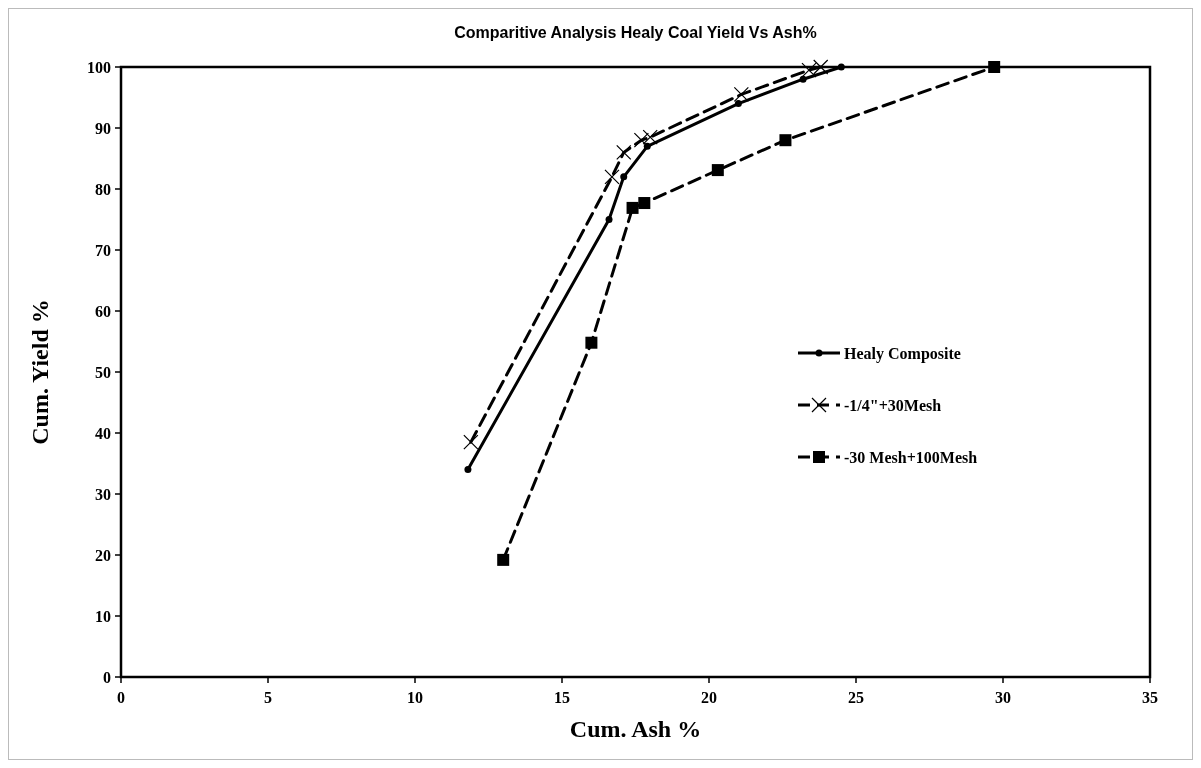 Image resolution: width=1201 pixels, height=768 pixels. I want to click on x-tick-label: 15, so click(562, 697).